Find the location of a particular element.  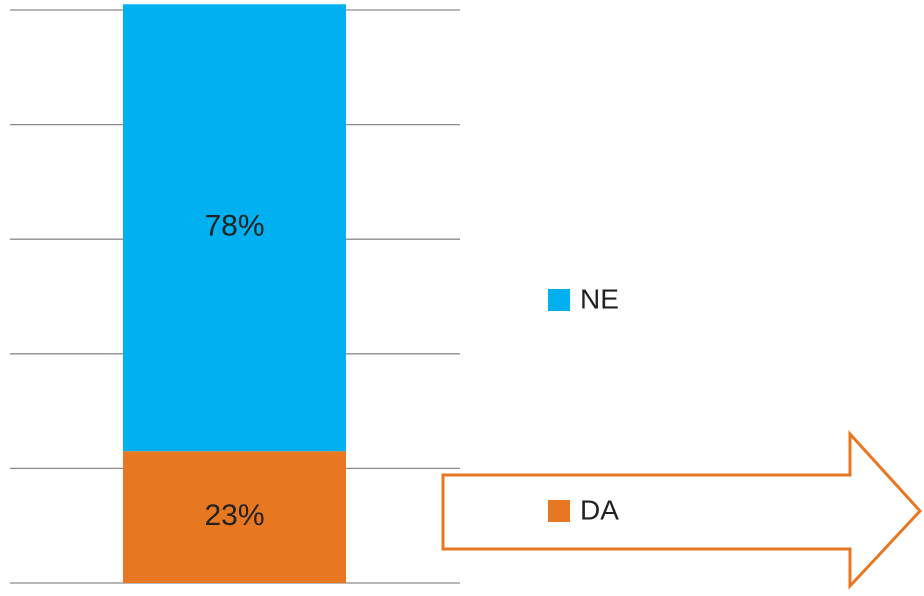

legend-label: DA is located at coordinates (599, 509).